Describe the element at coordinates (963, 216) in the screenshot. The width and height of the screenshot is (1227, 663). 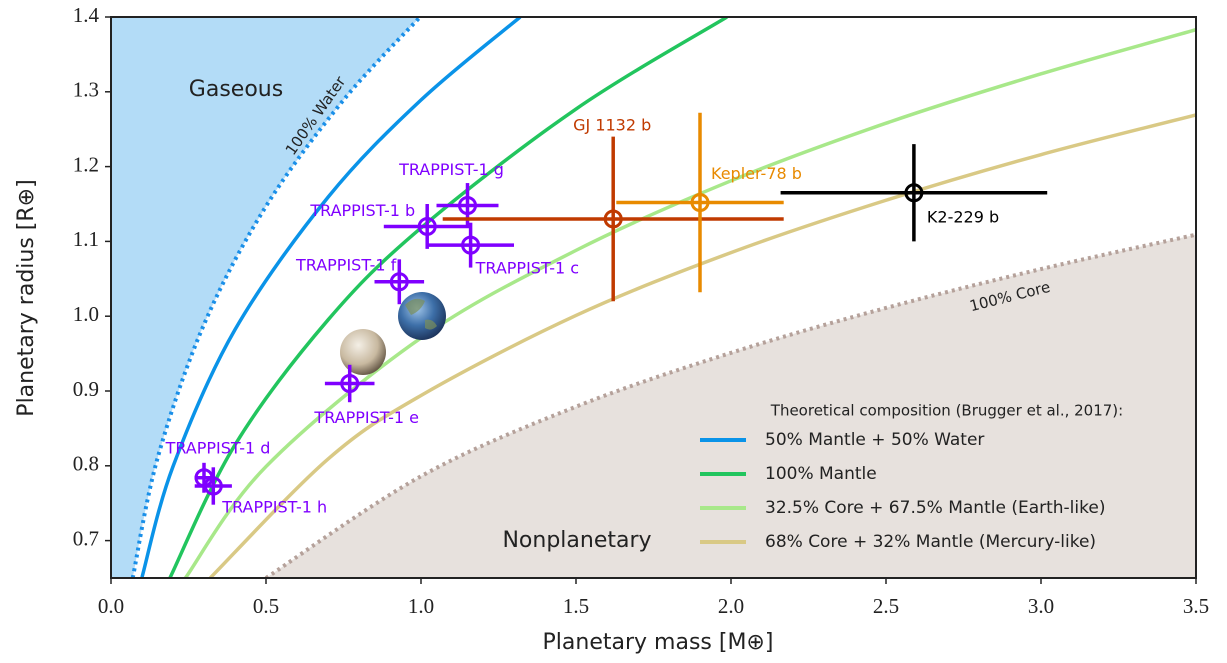
I see `point-label: K2-229 b` at that location.